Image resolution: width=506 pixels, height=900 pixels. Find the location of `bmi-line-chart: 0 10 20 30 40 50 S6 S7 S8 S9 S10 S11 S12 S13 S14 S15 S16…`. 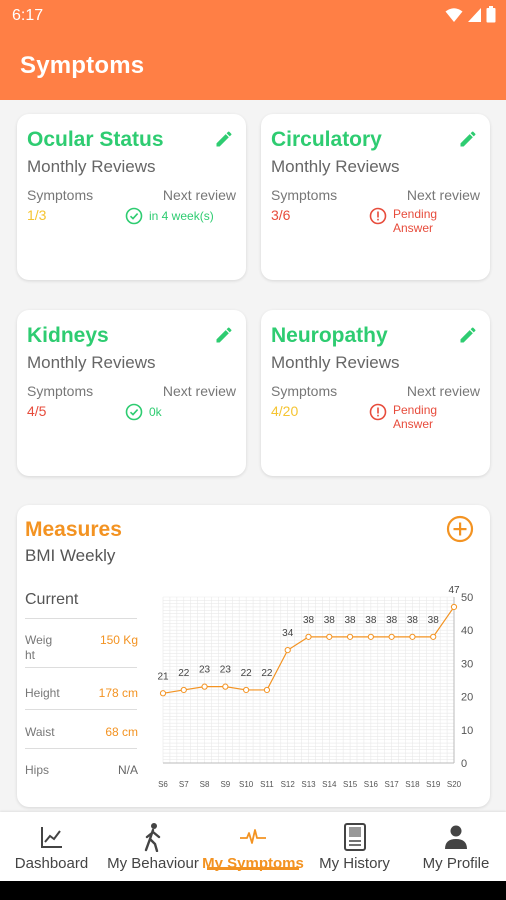

bmi-line-chart: 0 10 20 30 40 50 S6 S7 S8 S9 S10 S11 S12 S13 S14 S15 S16… is located at coordinates (315, 687).